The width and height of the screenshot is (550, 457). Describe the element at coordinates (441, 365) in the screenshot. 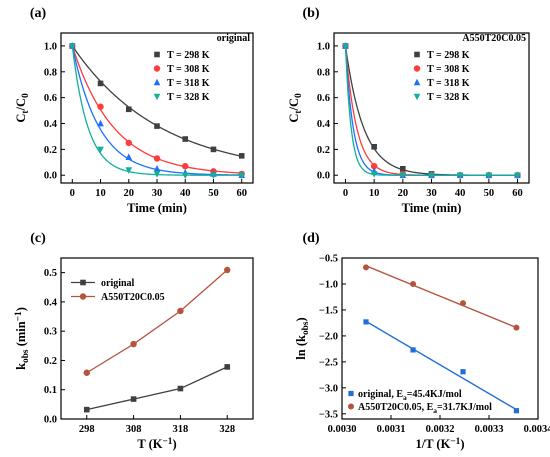

I see `fit-line` at that location.